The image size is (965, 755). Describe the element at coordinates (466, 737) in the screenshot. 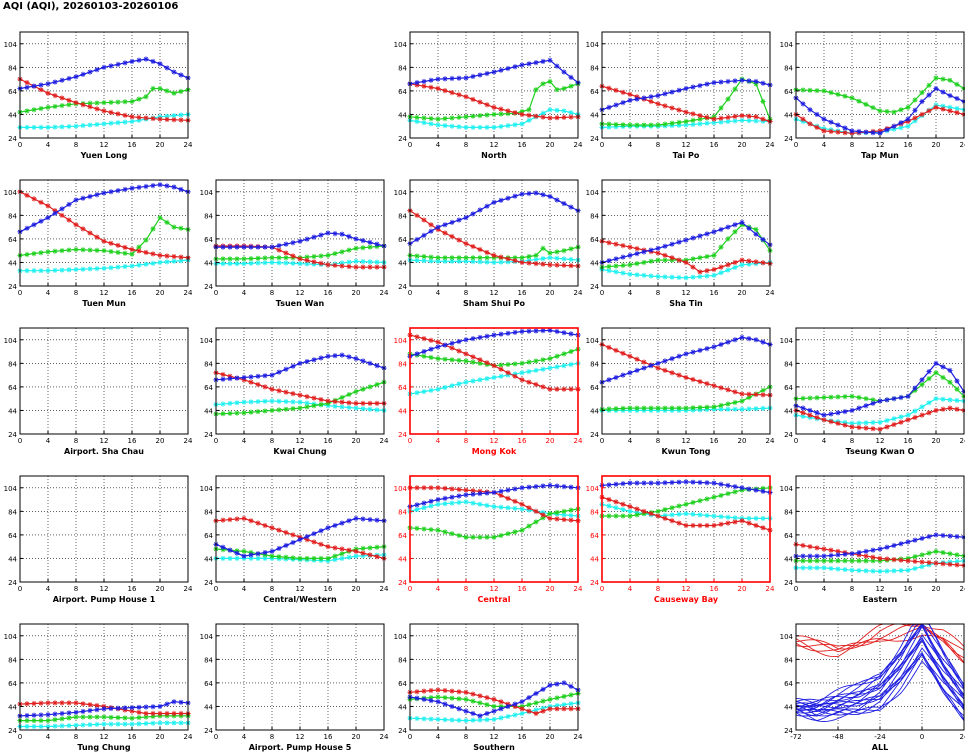

I see `x-tick-label: 8` at that location.